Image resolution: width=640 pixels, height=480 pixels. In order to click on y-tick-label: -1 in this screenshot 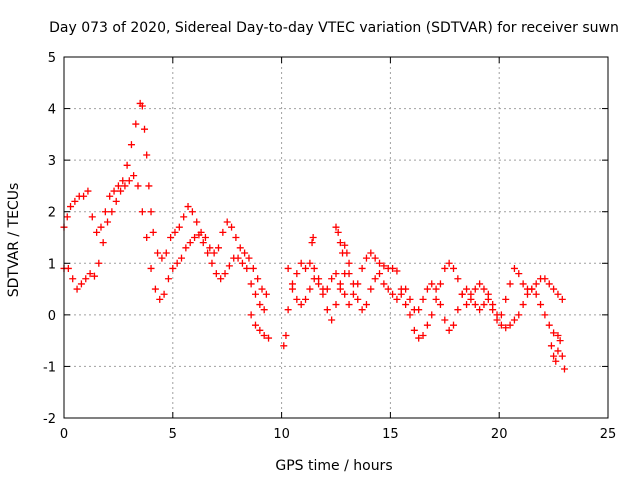, I will do `click(49, 367)`.